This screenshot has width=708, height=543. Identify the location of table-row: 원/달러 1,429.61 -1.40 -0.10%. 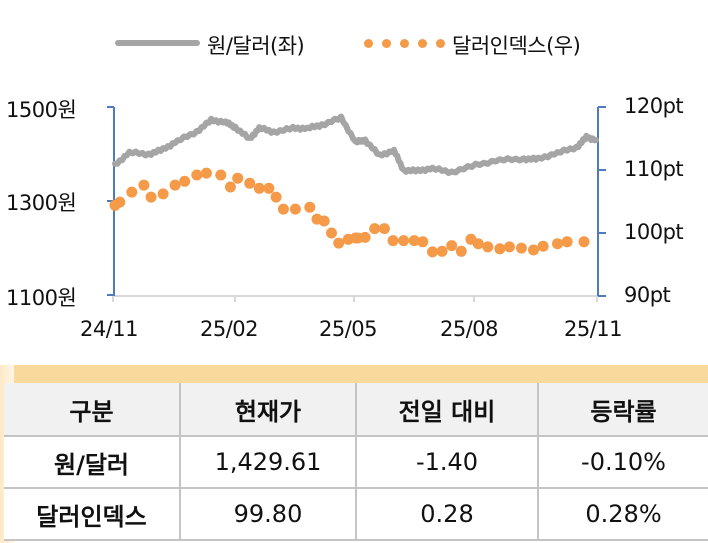
(356, 462).